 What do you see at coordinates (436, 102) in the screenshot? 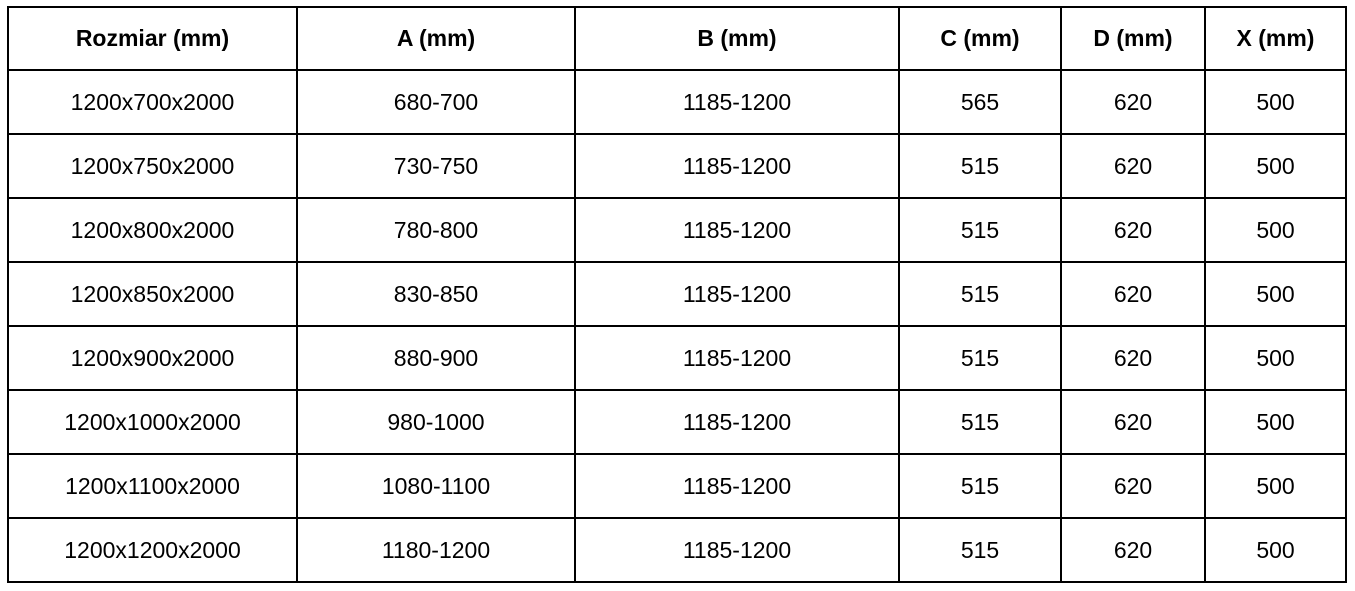
I see `table-cell: 680-700` at bounding box center [436, 102].